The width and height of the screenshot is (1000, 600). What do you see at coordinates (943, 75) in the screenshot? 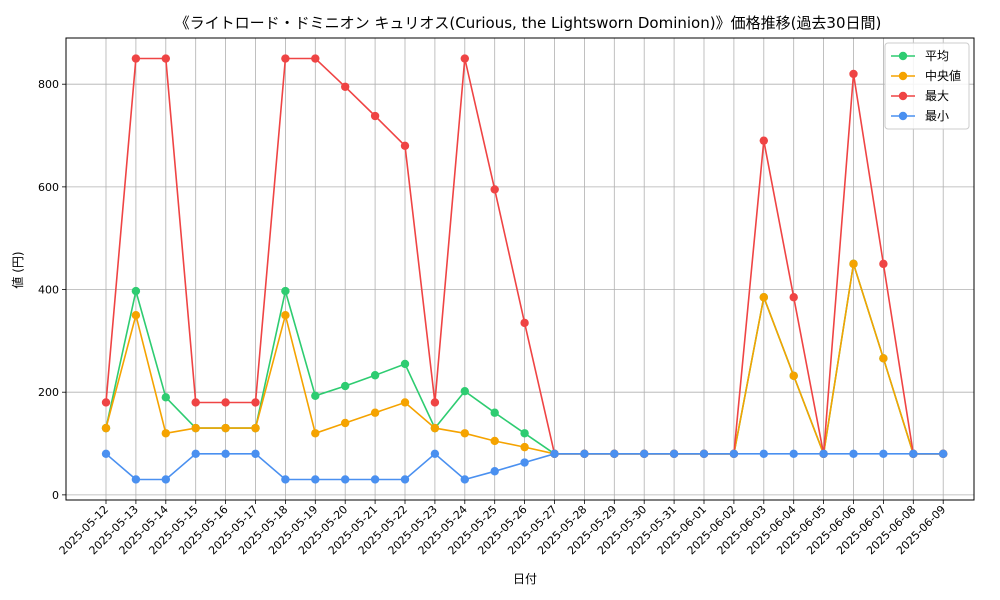
I see `legend-label: 中央値` at bounding box center [943, 75].